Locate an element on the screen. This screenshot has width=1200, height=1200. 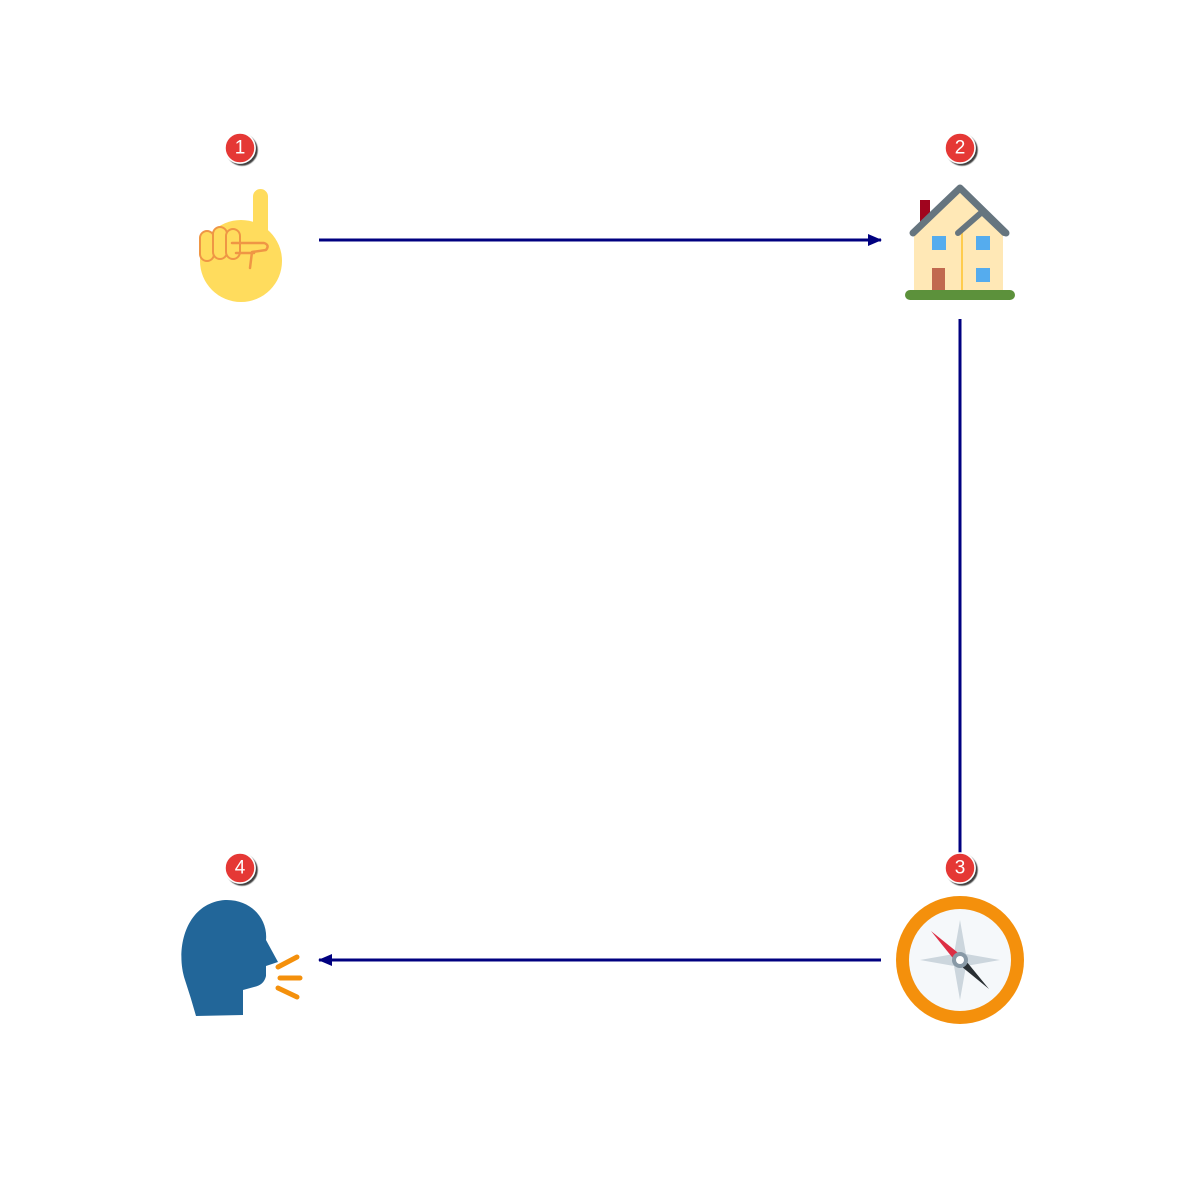
speaking-head-icon is located at coordinates (242, 957).